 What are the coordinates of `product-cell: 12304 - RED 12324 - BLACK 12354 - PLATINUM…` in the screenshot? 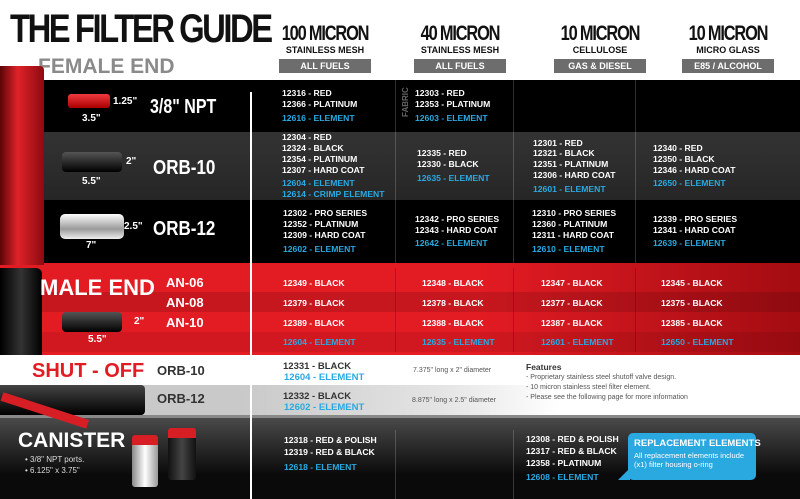 It's located at (333, 166).